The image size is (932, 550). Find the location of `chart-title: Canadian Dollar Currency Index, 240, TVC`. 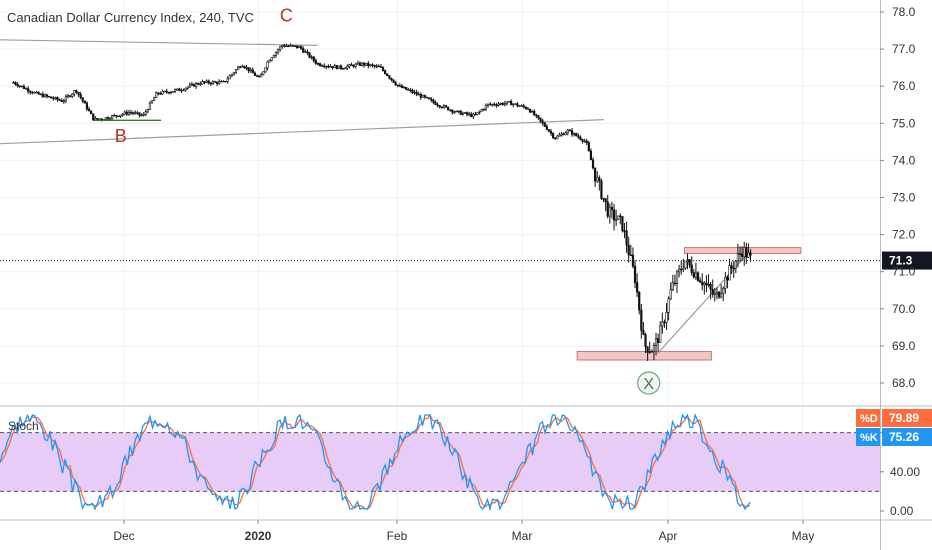

chart-title: Canadian Dollar Currency Index, 240, TVC is located at coordinates (130, 17).